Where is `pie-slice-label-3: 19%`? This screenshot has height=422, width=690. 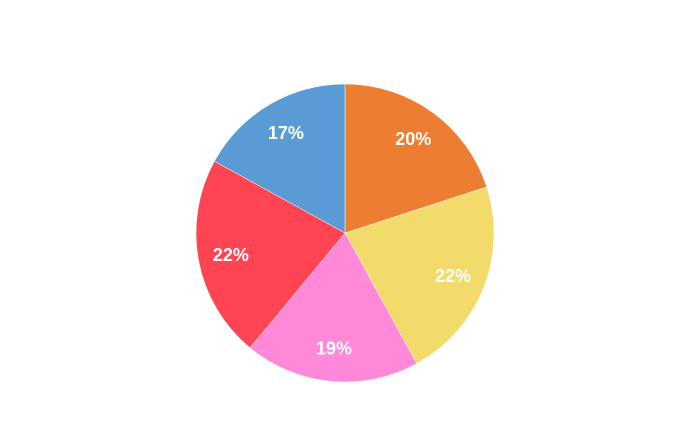
pie-slice-label-3: 19% is located at coordinates (334, 349).